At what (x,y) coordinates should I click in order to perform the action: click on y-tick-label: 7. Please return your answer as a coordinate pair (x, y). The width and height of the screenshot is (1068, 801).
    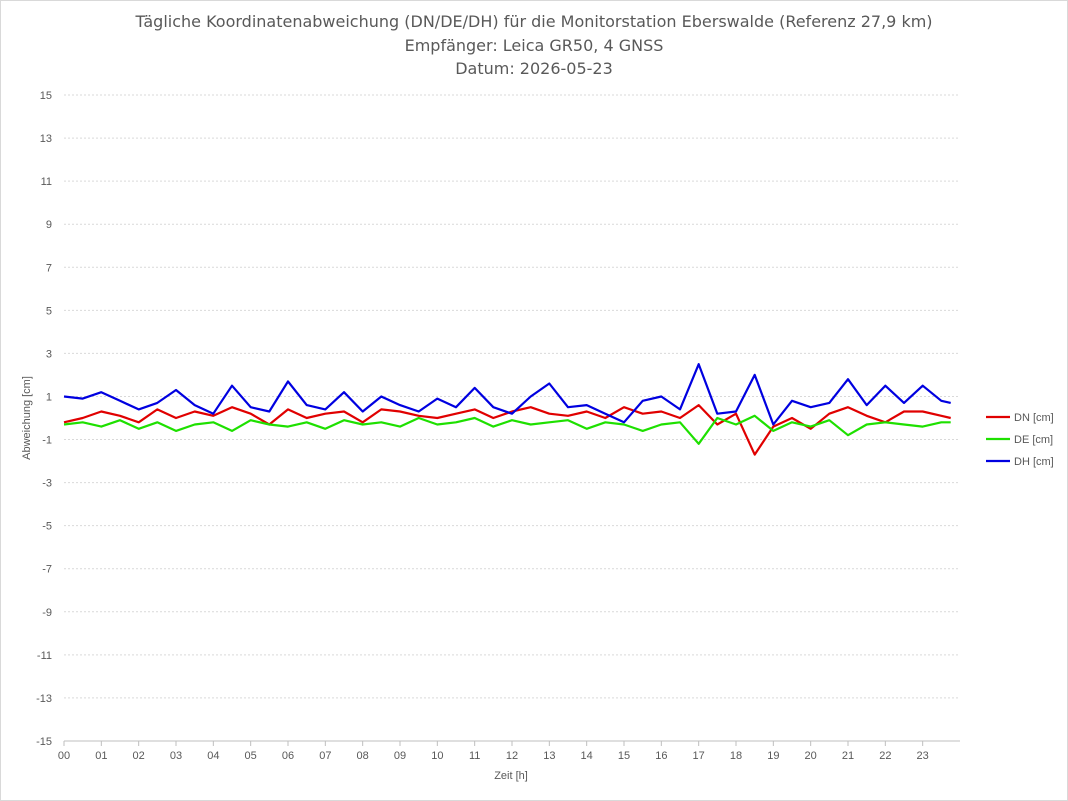
    Looking at the image, I should click on (49, 268).